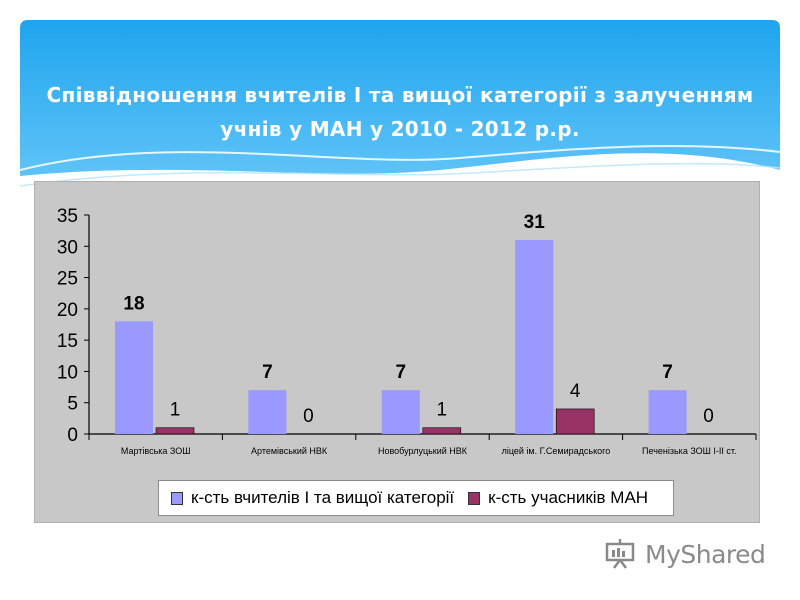  I want to click on legend-item-teachers: к-сть вчителів І та вищої категорії, so click(312, 498).